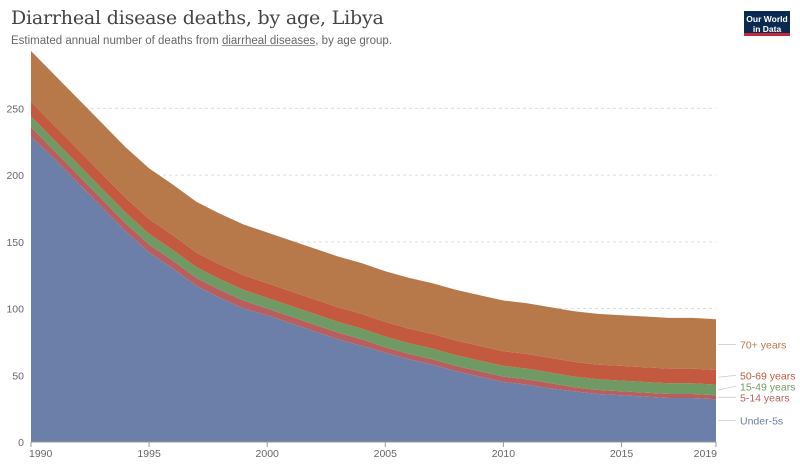 Image resolution: width=800 pixels, height=466 pixels. Describe the element at coordinates (373, 454) in the screenshot. I see `x-axis-ticks: 1990 1995 2000 2005 2010 2015 2019` at that location.